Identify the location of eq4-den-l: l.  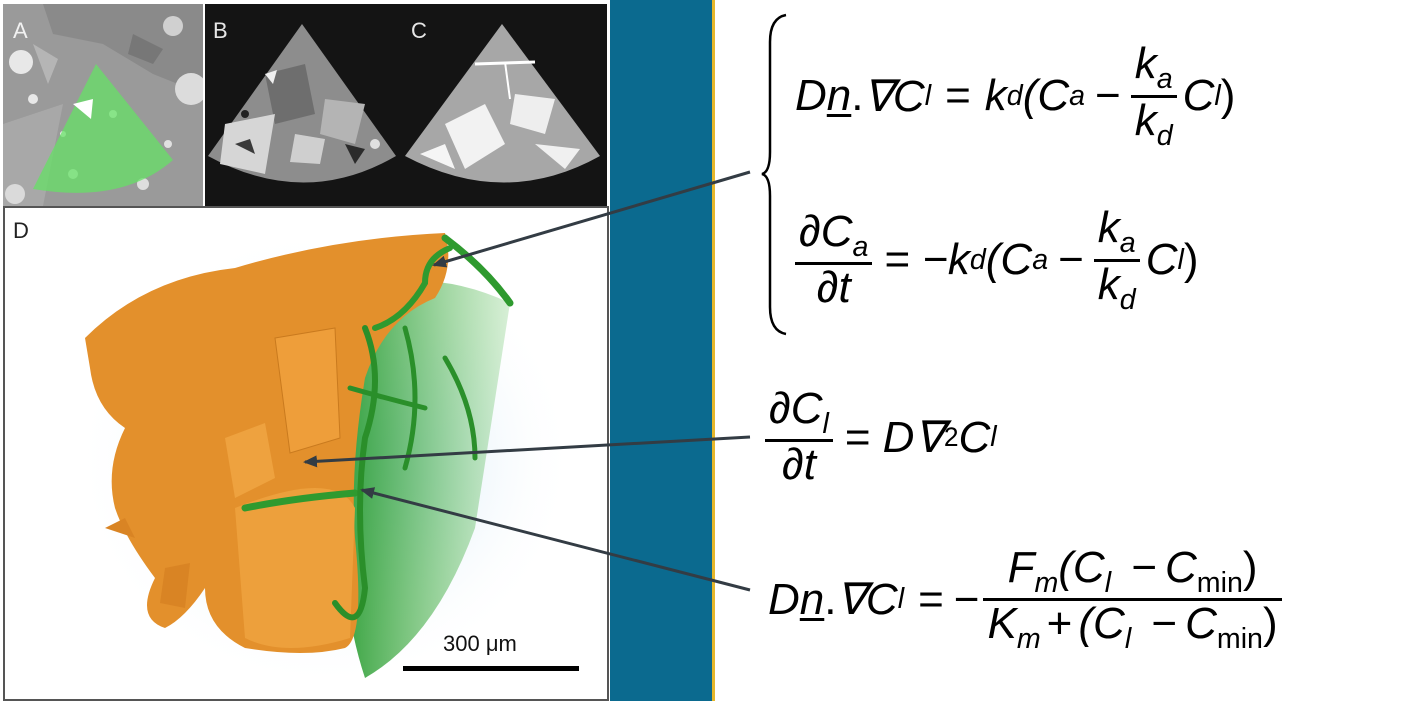
(1128, 639).